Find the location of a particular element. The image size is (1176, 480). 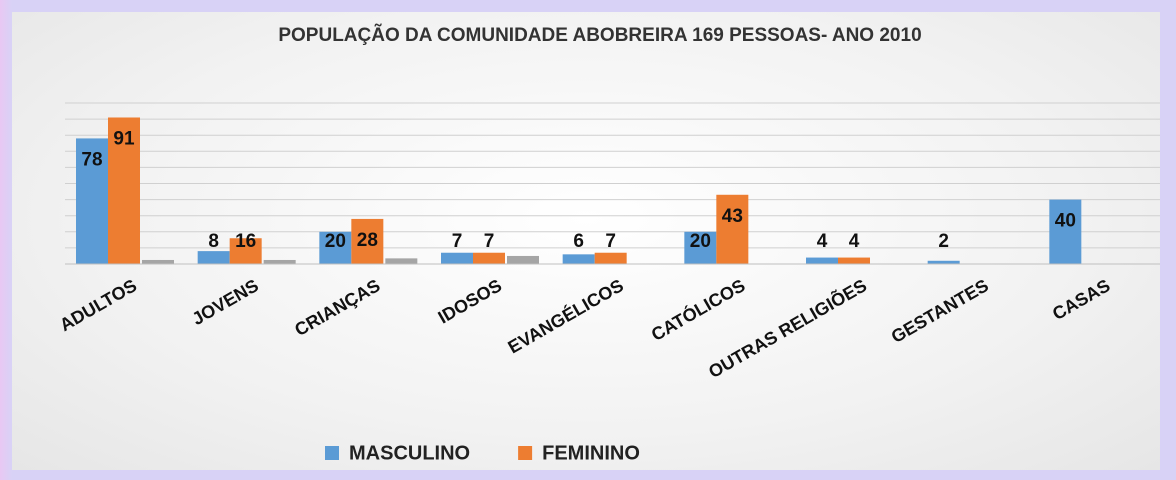

x-tick-label: ADULTOS is located at coordinates (98, 305).